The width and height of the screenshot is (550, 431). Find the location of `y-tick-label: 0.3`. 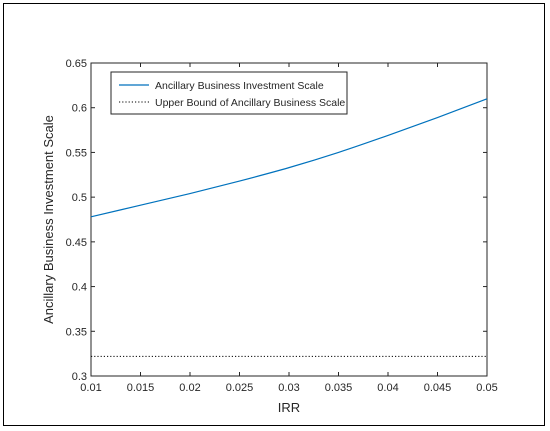

y-tick-label: 0.3 is located at coordinates (79, 377).